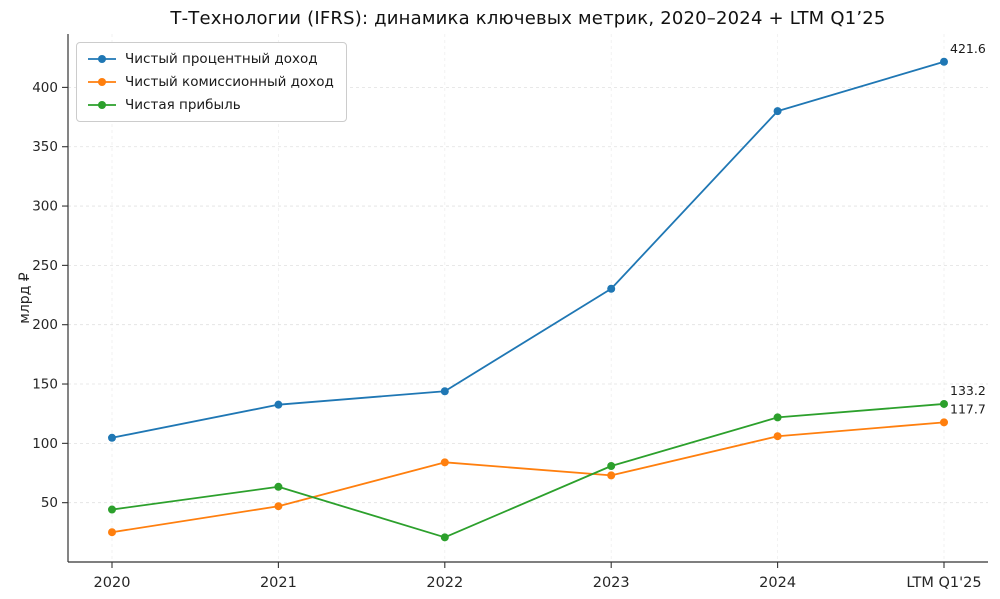  I want to click on legend-item-net-profit: Чистая прибыль, so click(210, 105).